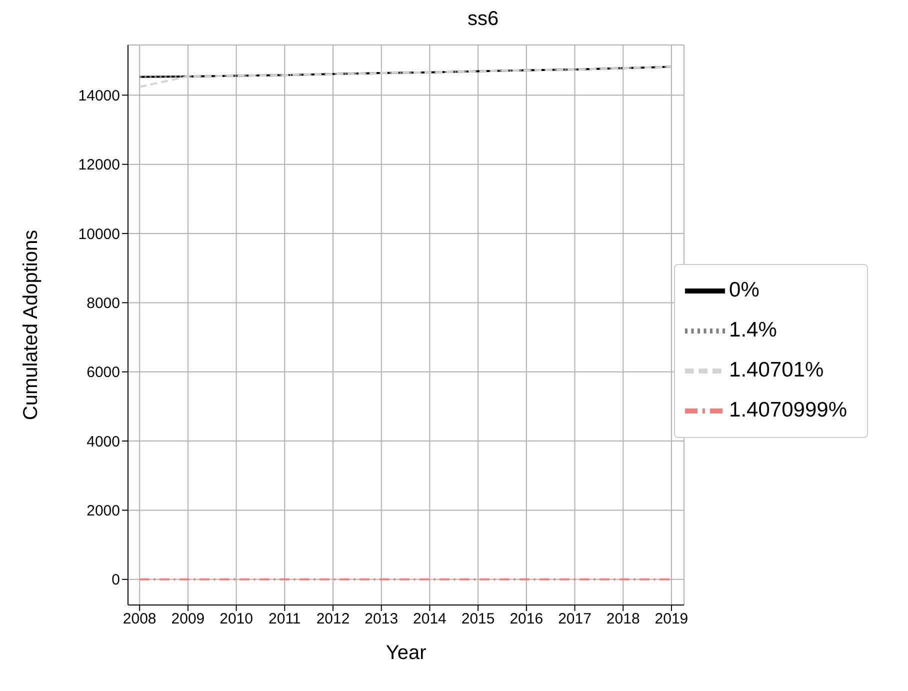 The image size is (908, 691). Describe the element at coordinates (483, 19) in the screenshot. I see `chart-title: ss6` at that location.